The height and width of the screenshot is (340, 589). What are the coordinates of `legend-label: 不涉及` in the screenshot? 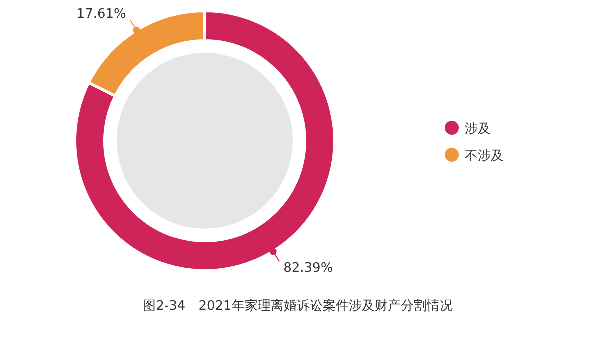 It's located at (484, 156).